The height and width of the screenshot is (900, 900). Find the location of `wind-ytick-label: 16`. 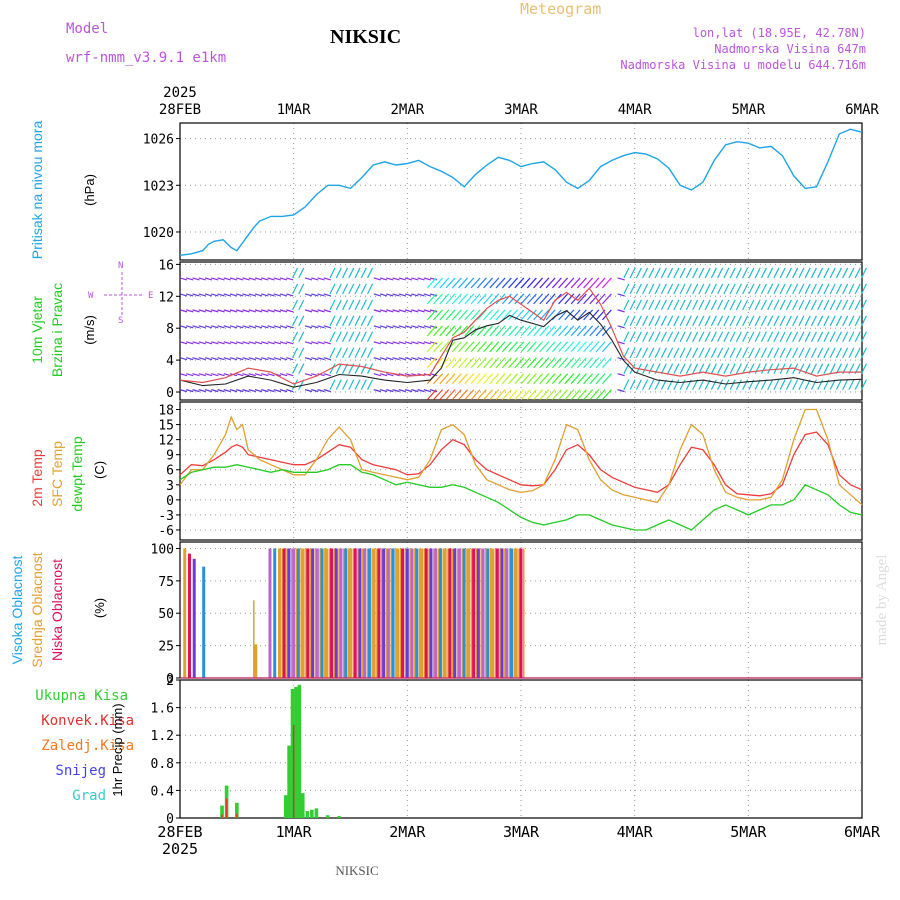

wind-ytick-label: 16 is located at coordinates (166, 265).